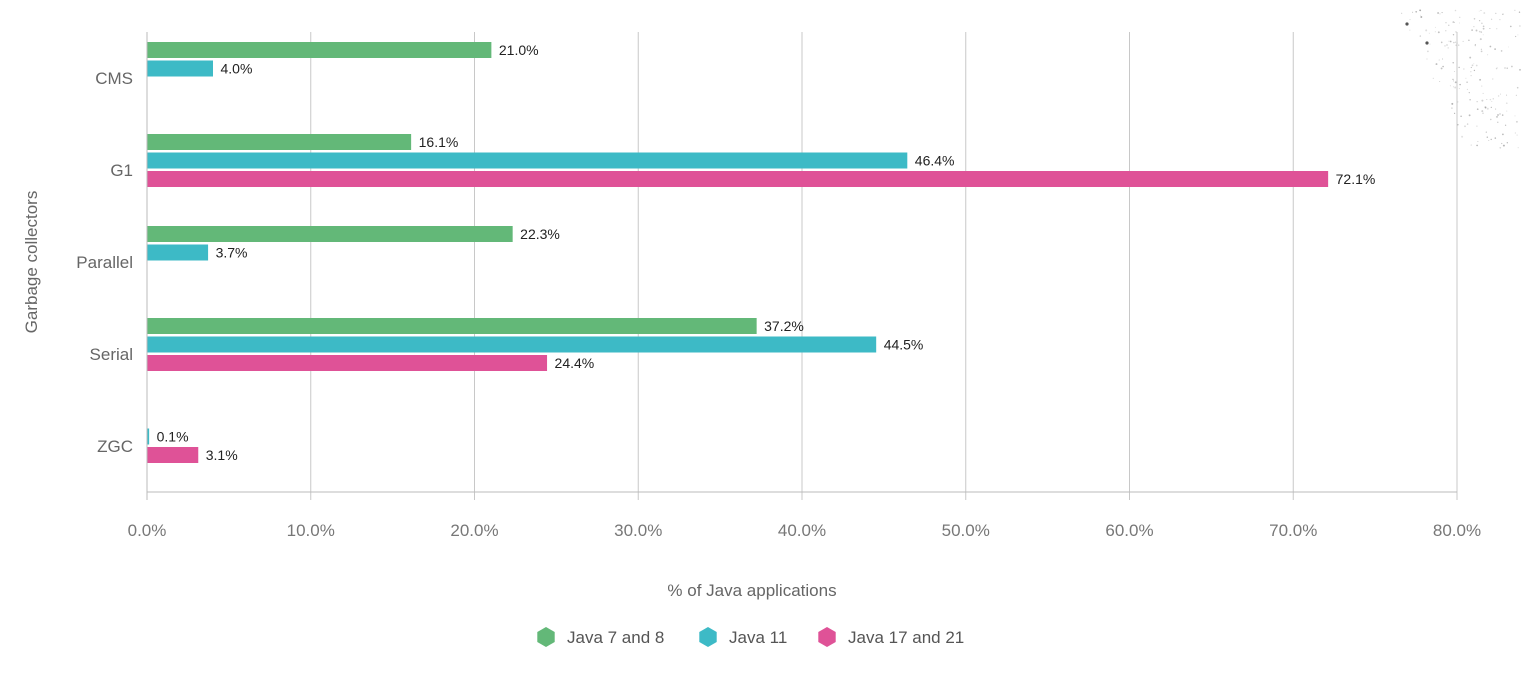 This screenshot has width=1521, height=676. What do you see at coordinates (114, 78) in the screenshot?
I see `category-label: CMS` at bounding box center [114, 78].